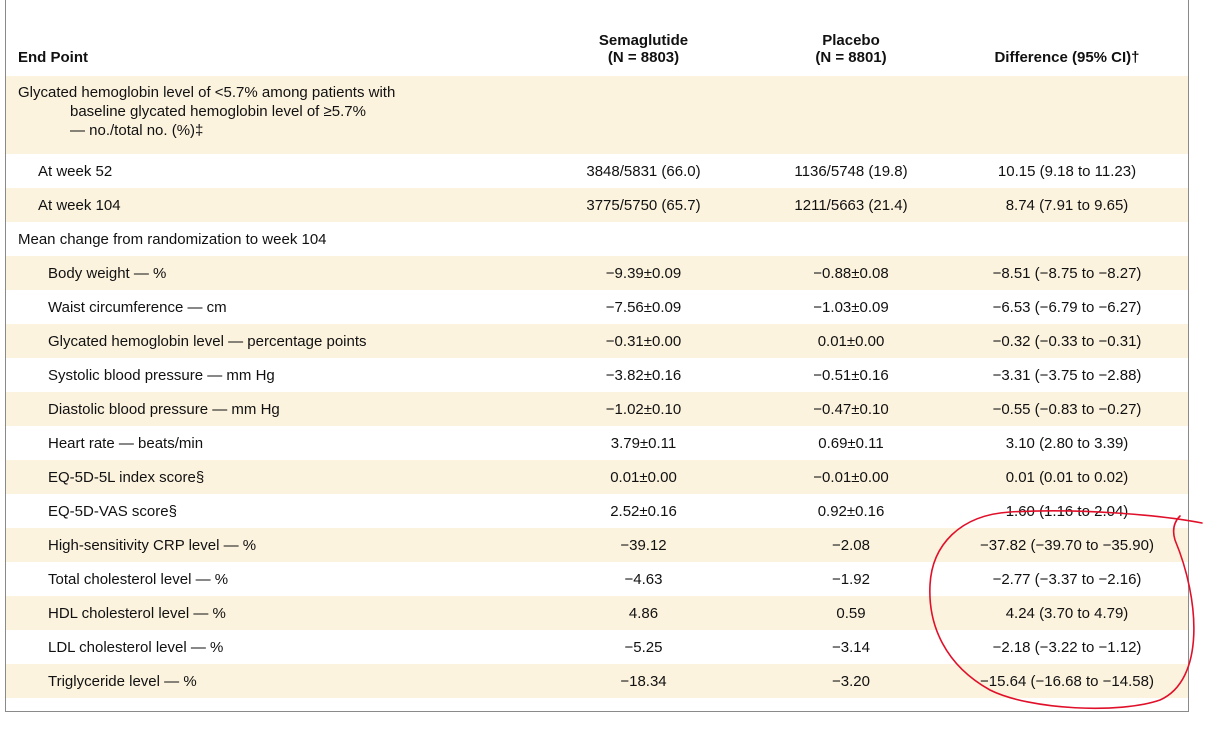 The height and width of the screenshot is (734, 1208). Describe the element at coordinates (851, 579) in the screenshot. I see `placebo-value: −1.92` at that location.